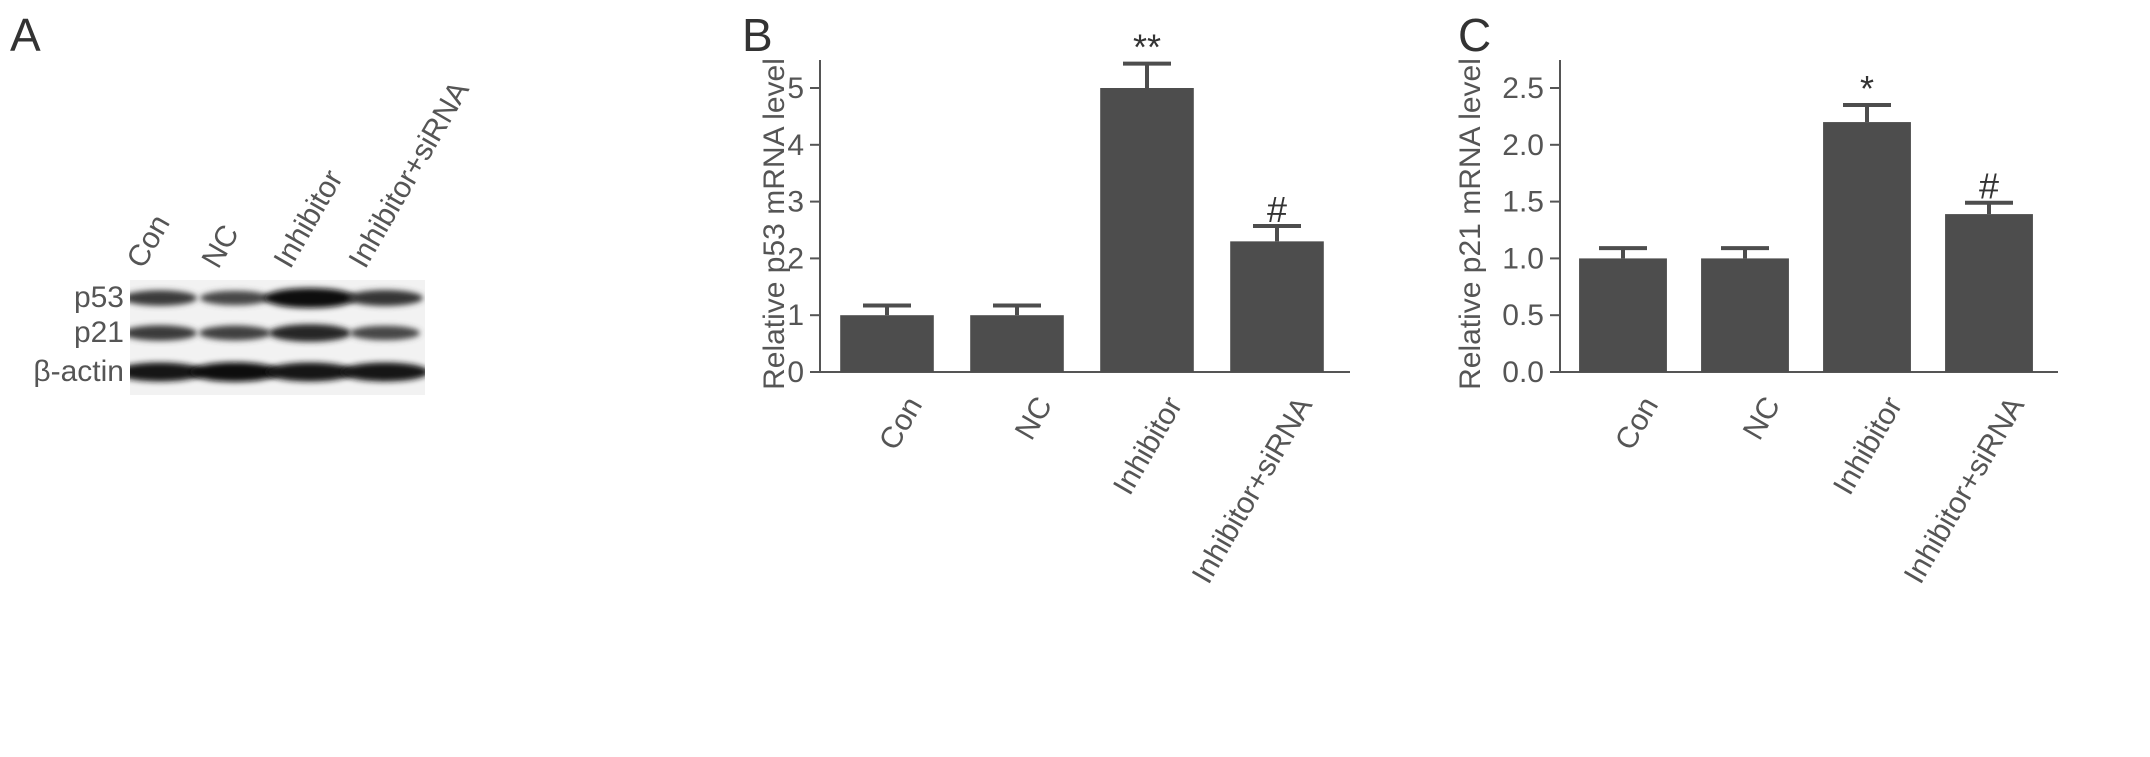 This screenshot has height=757, width=2150. I want to click on band-actin-inhibitor-sirna, so click(383, 372).